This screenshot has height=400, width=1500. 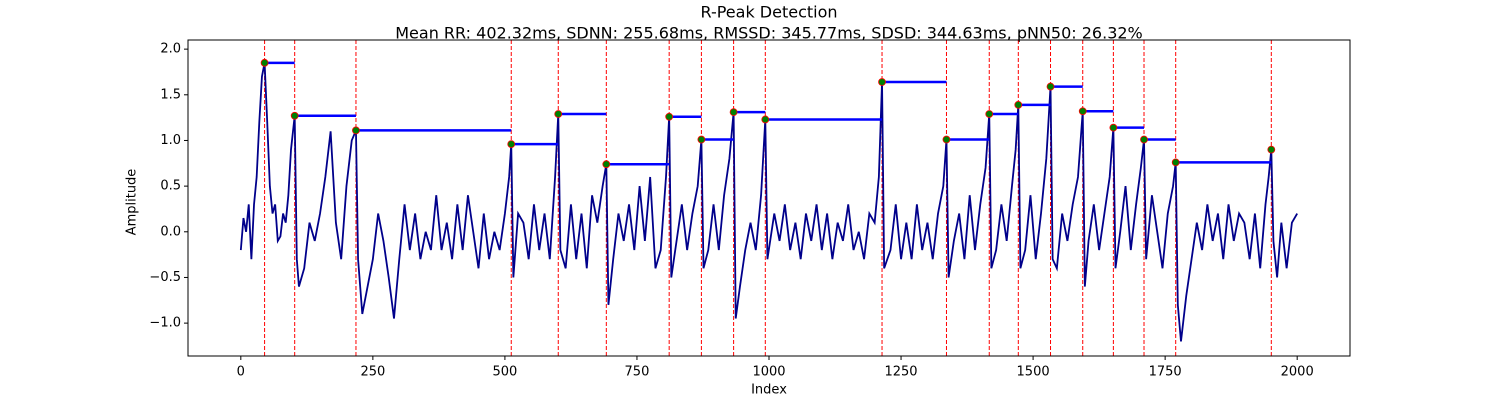 I want to click on y-tick-label: 0.0, so click(x=170, y=231).